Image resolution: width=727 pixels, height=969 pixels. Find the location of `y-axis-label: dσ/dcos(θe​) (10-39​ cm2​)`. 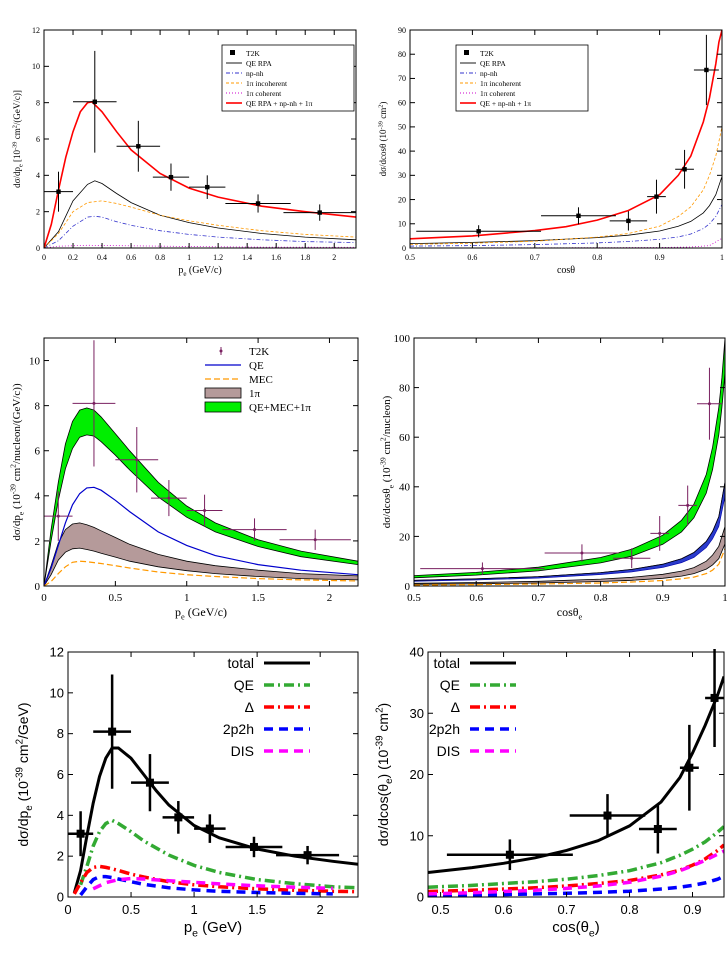

y-axis-label: dσ/dcos(θe​) (10-39​ cm2​) is located at coordinates (384, 774).